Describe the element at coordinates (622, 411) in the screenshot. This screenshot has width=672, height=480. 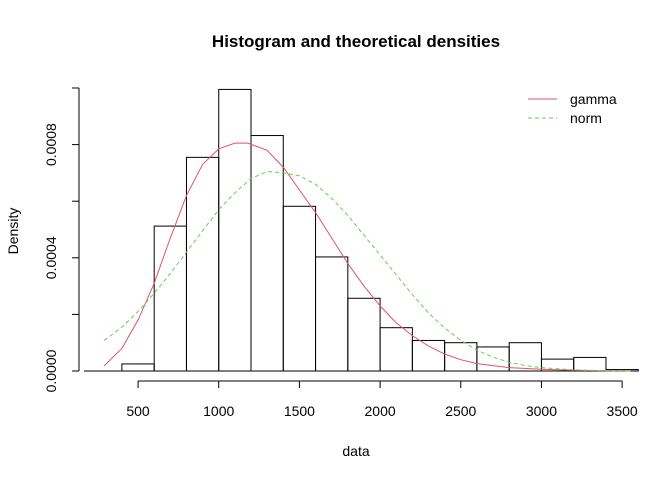
I see `x-tick-label: 3500` at that location.